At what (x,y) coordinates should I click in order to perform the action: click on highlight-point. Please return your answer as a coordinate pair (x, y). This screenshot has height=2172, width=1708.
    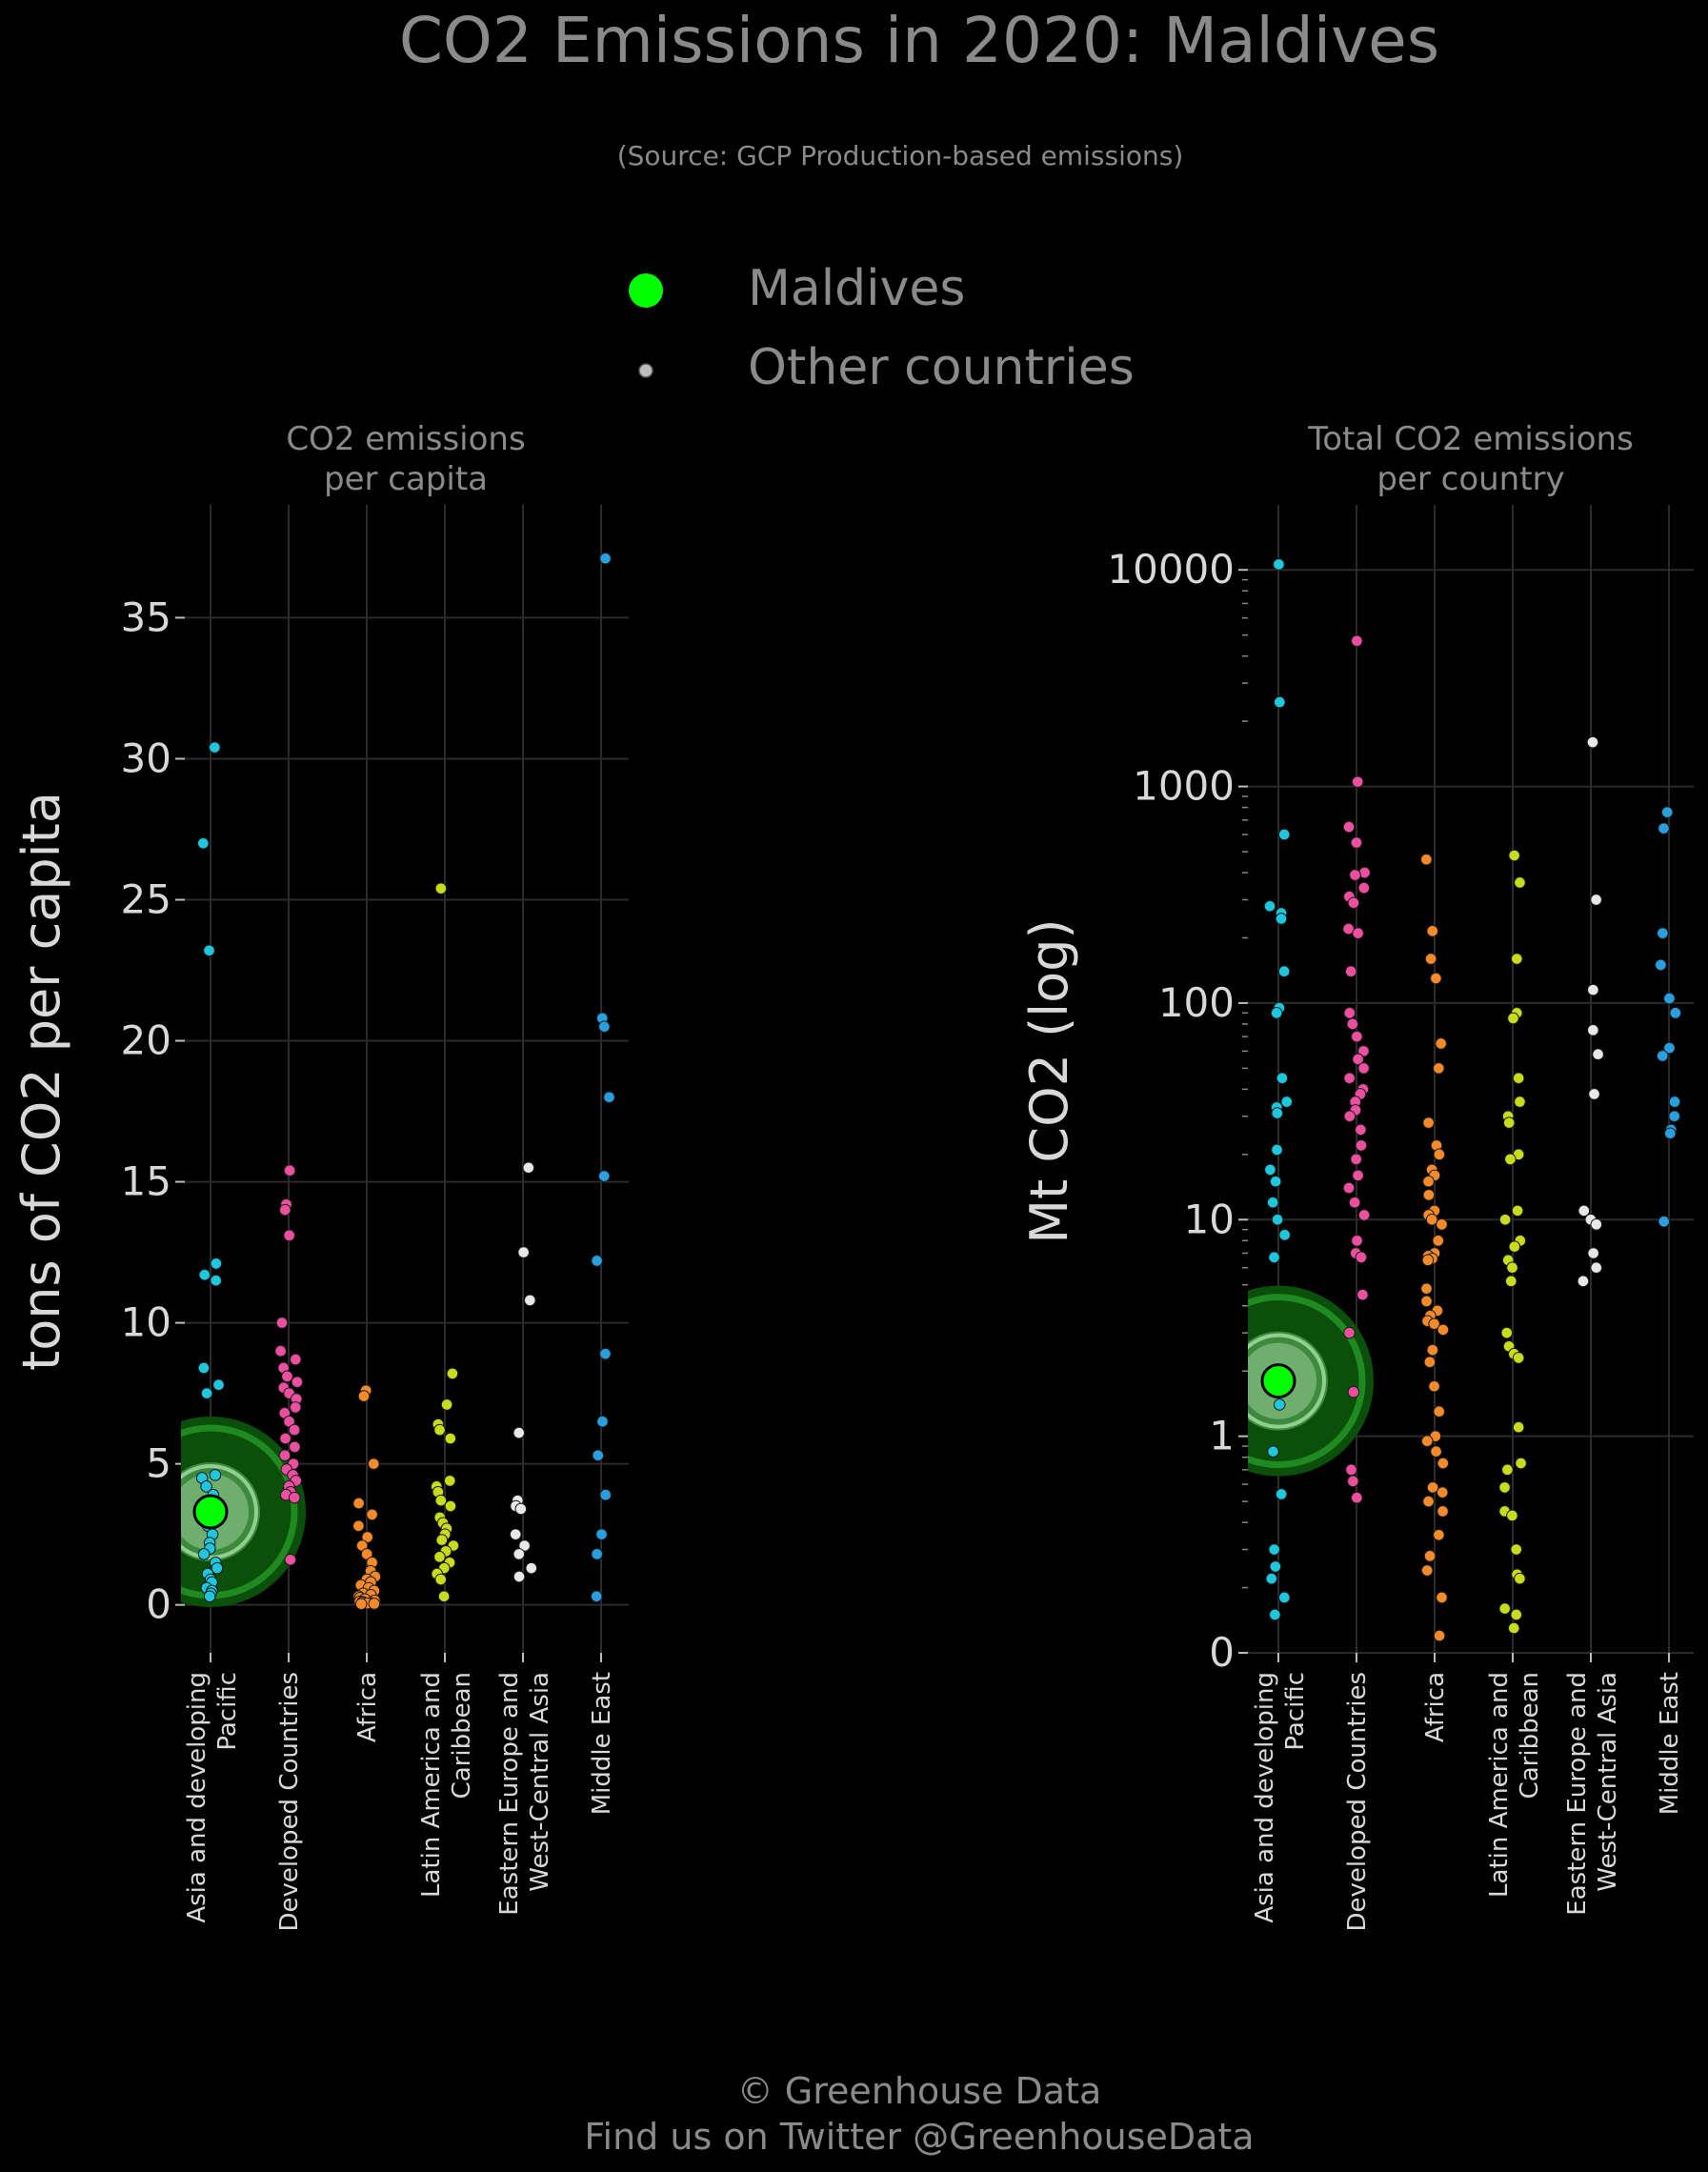
    Looking at the image, I should click on (1278, 1381).